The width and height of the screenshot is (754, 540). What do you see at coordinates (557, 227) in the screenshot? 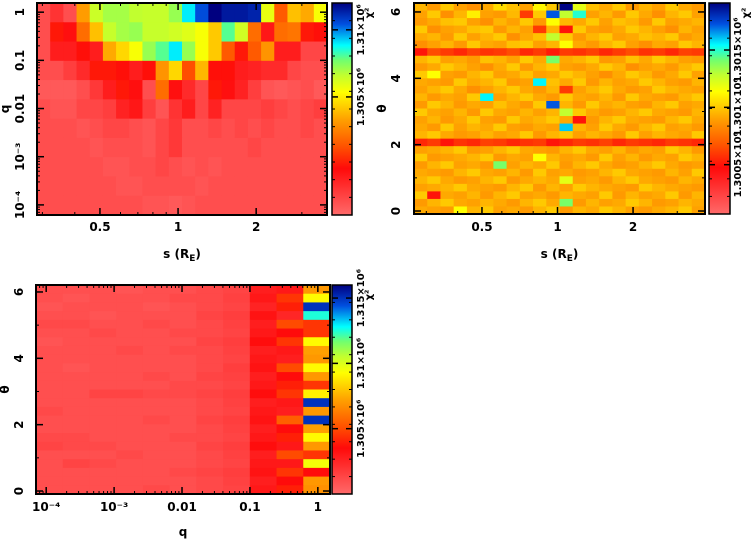
I see `x-tick-label: 1` at bounding box center [557, 227].